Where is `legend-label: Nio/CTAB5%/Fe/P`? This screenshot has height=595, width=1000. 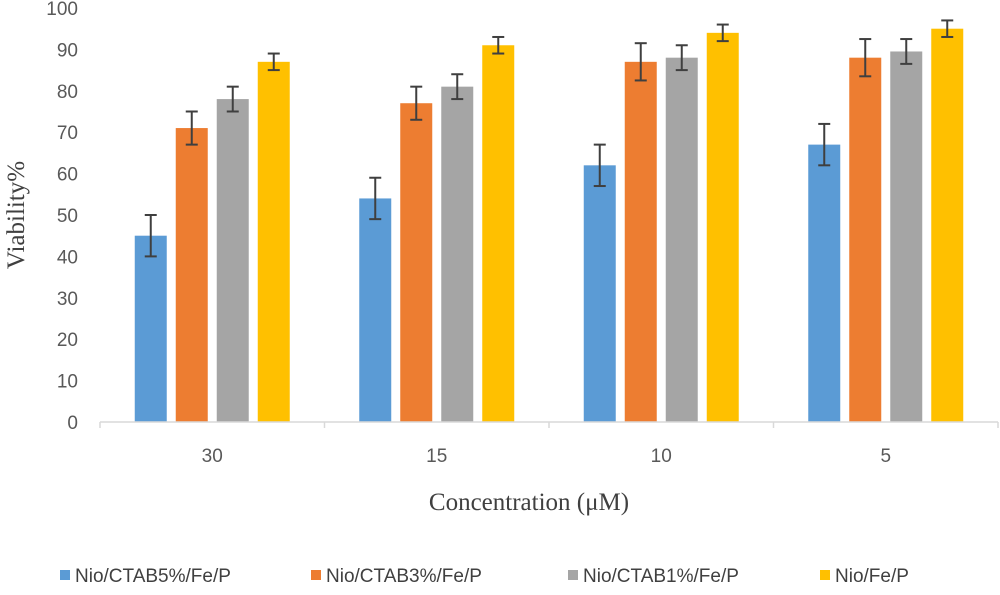
legend-label: Nio/CTAB5%/Fe/P is located at coordinates (153, 576).